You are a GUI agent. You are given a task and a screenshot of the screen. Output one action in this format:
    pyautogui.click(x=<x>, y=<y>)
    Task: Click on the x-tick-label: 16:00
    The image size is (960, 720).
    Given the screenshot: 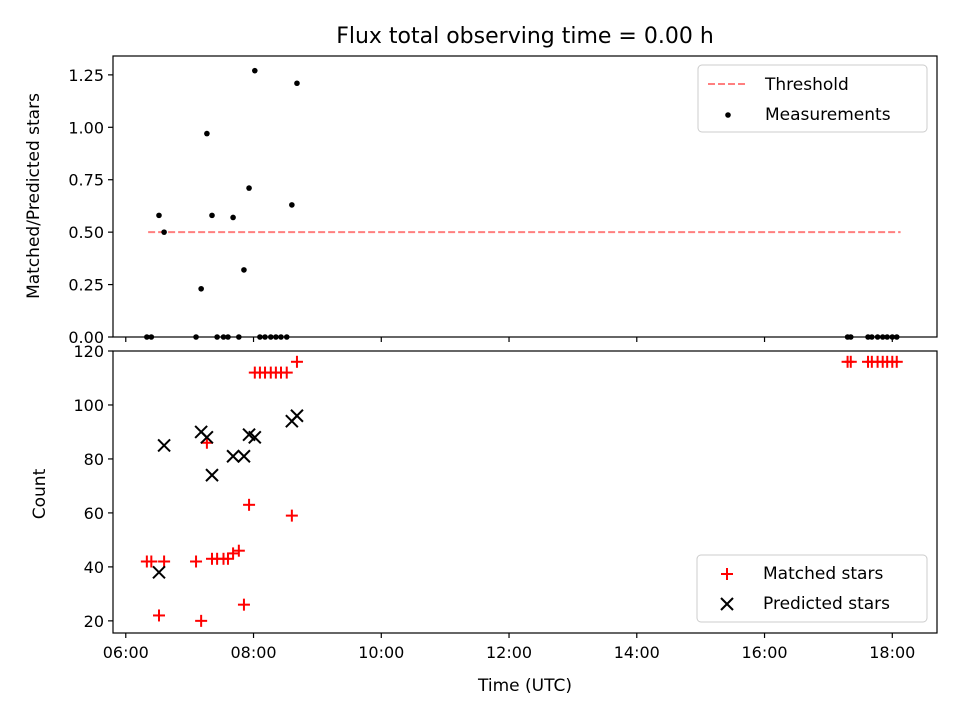 What is the action you would take?
    pyautogui.click(x=764, y=652)
    